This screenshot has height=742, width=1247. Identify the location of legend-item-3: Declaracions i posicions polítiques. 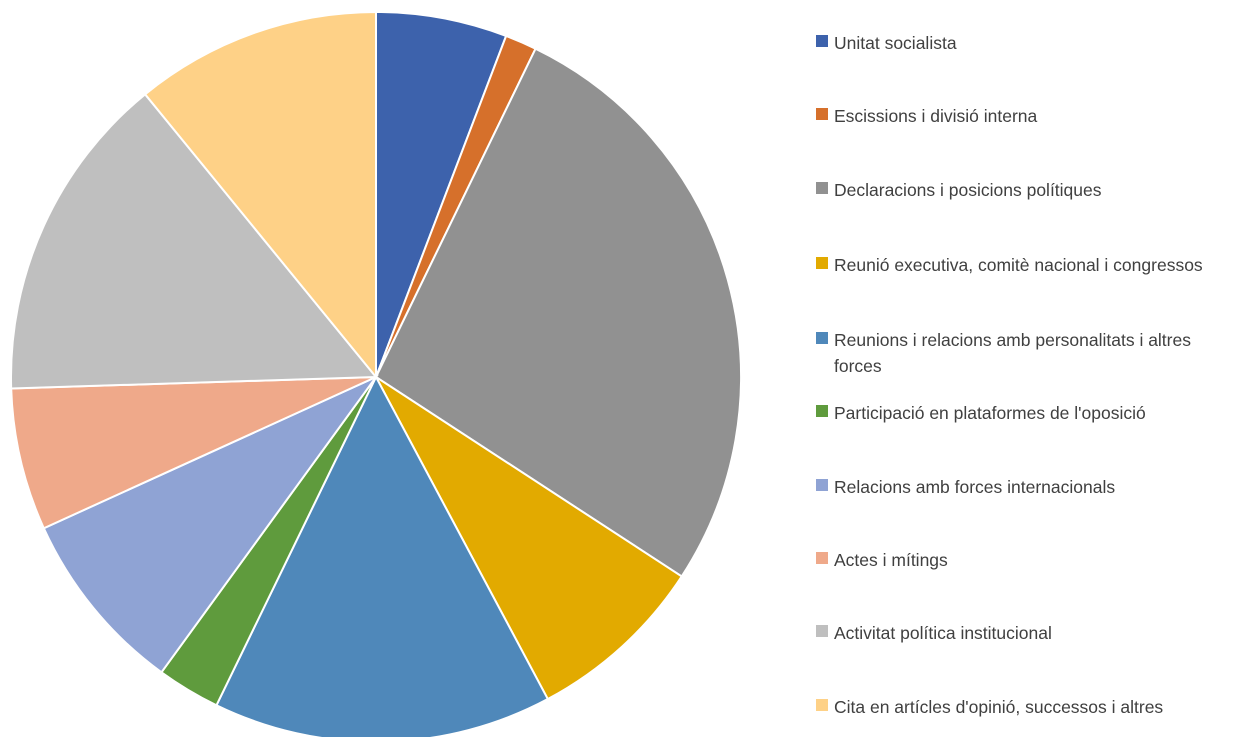
(1028, 190).